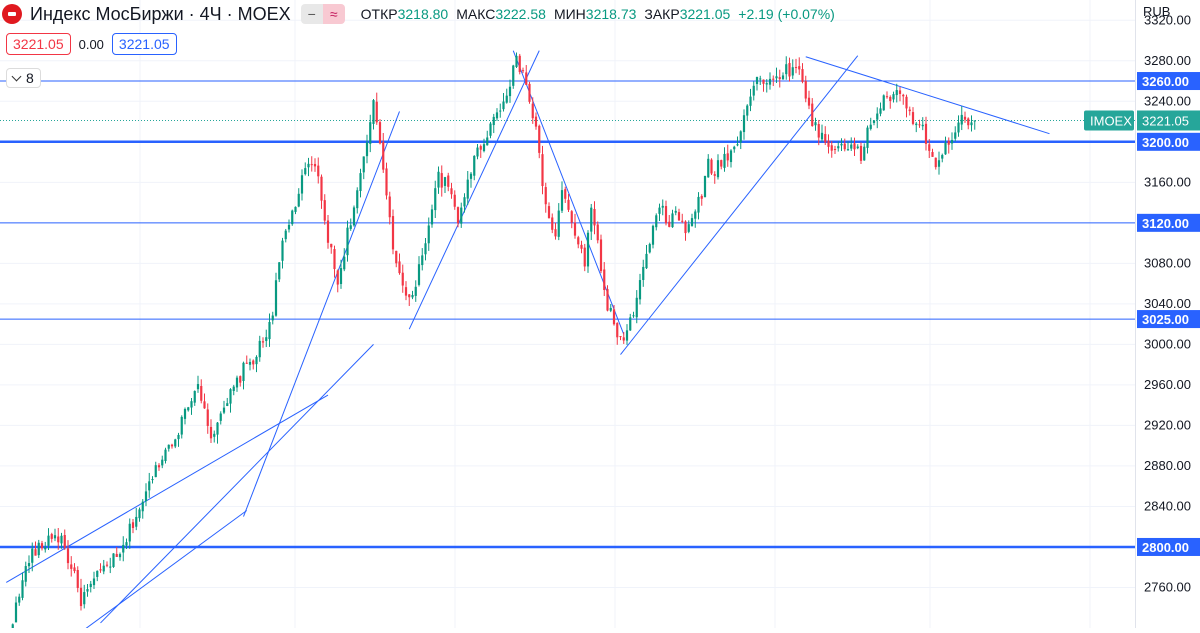  Describe the element at coordinates (611, 14) in the screenshot. I see `low-value: 3218.73` at that location.